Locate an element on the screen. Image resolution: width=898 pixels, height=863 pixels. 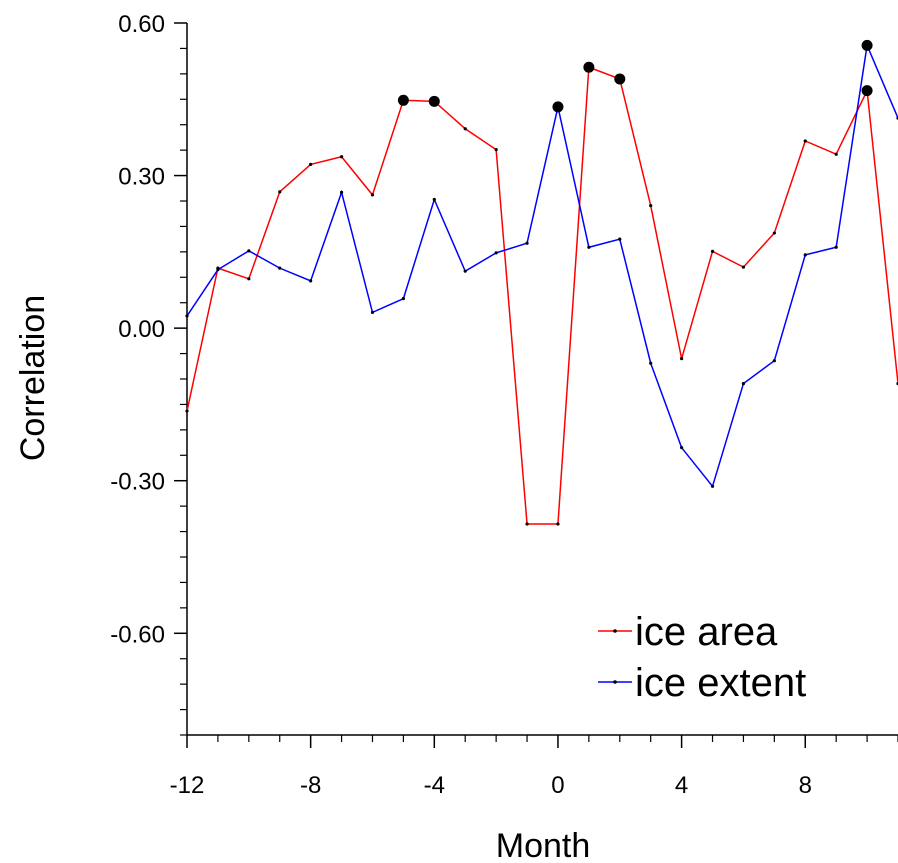
x-tick-label: 8 is located at coordinates (805, 785).